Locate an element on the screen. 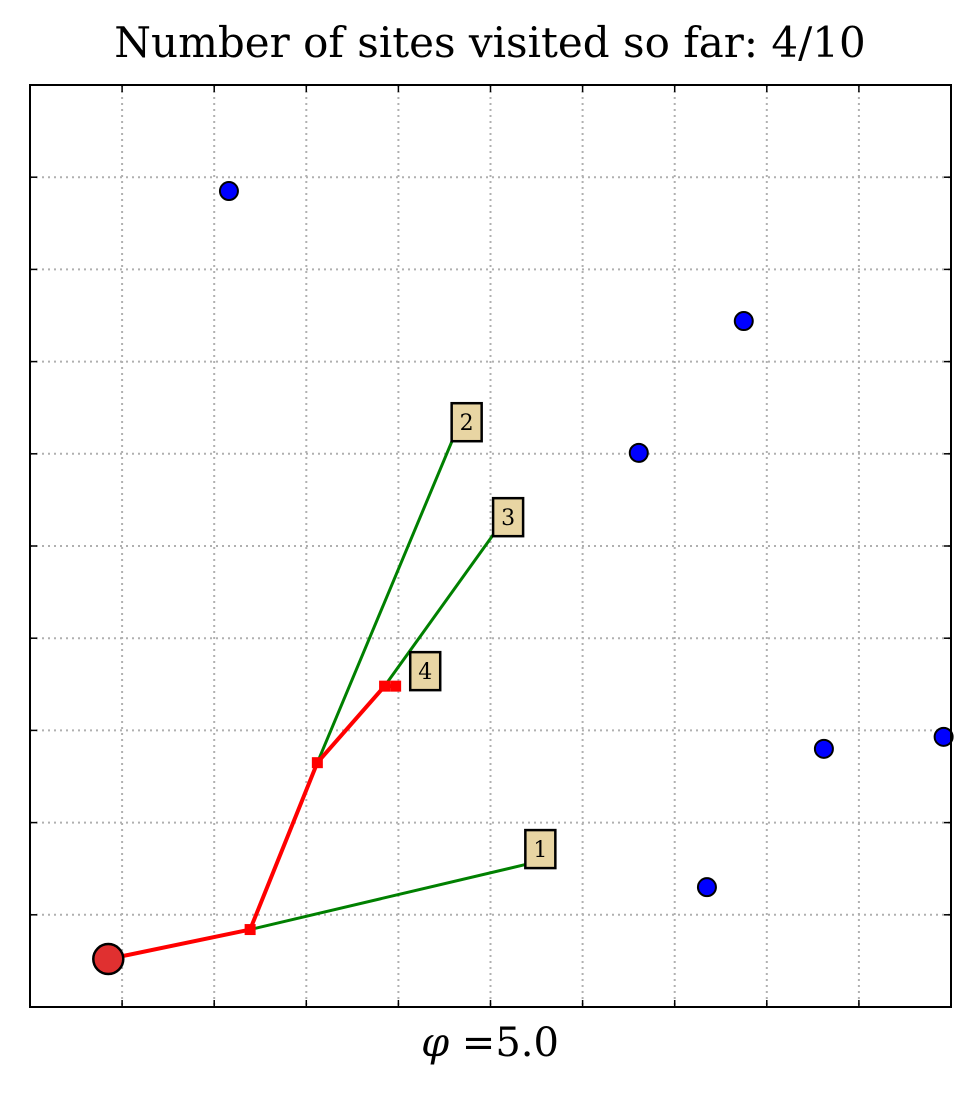 The image size is (980, 1093). site-label-2: 2 is located at coordinates (466, 422).